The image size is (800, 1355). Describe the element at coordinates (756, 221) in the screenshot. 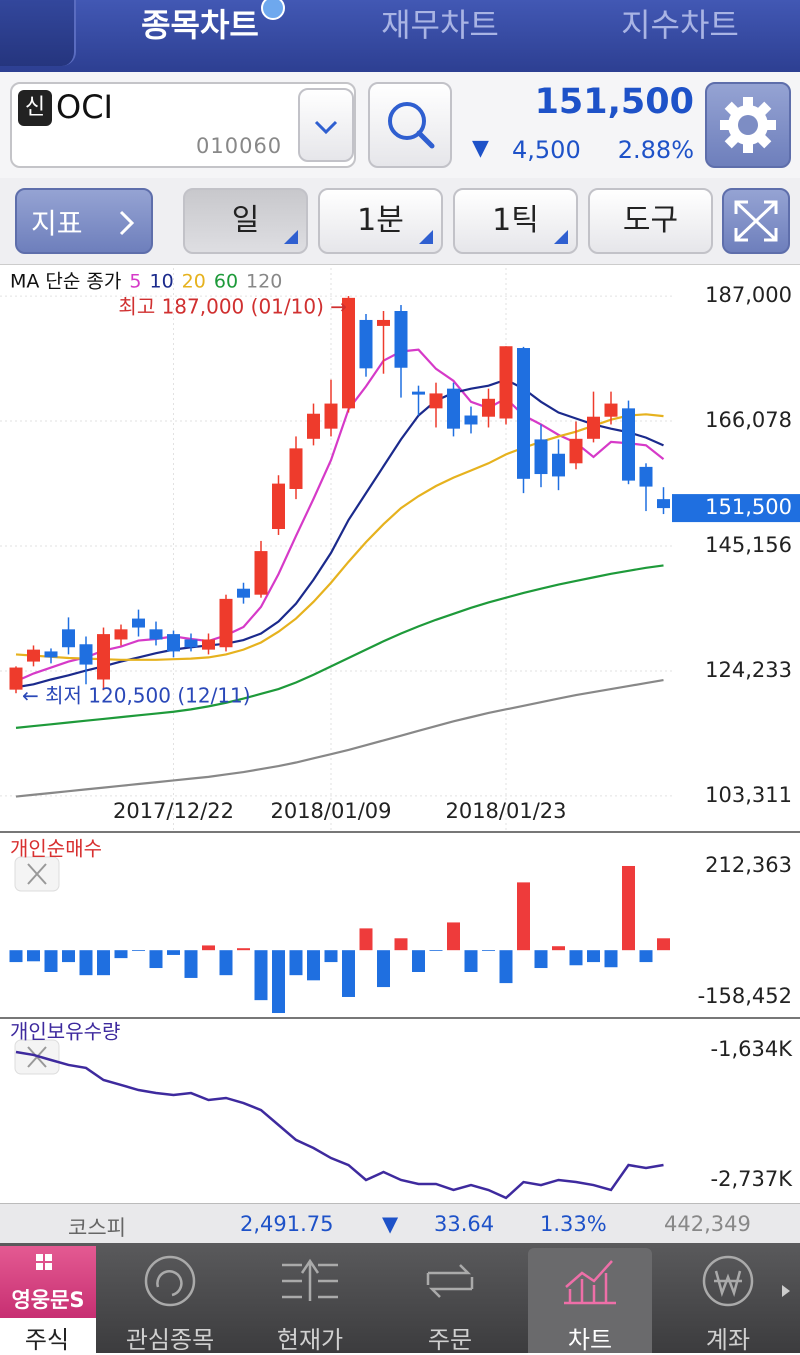

I see `expand-button` at that location.